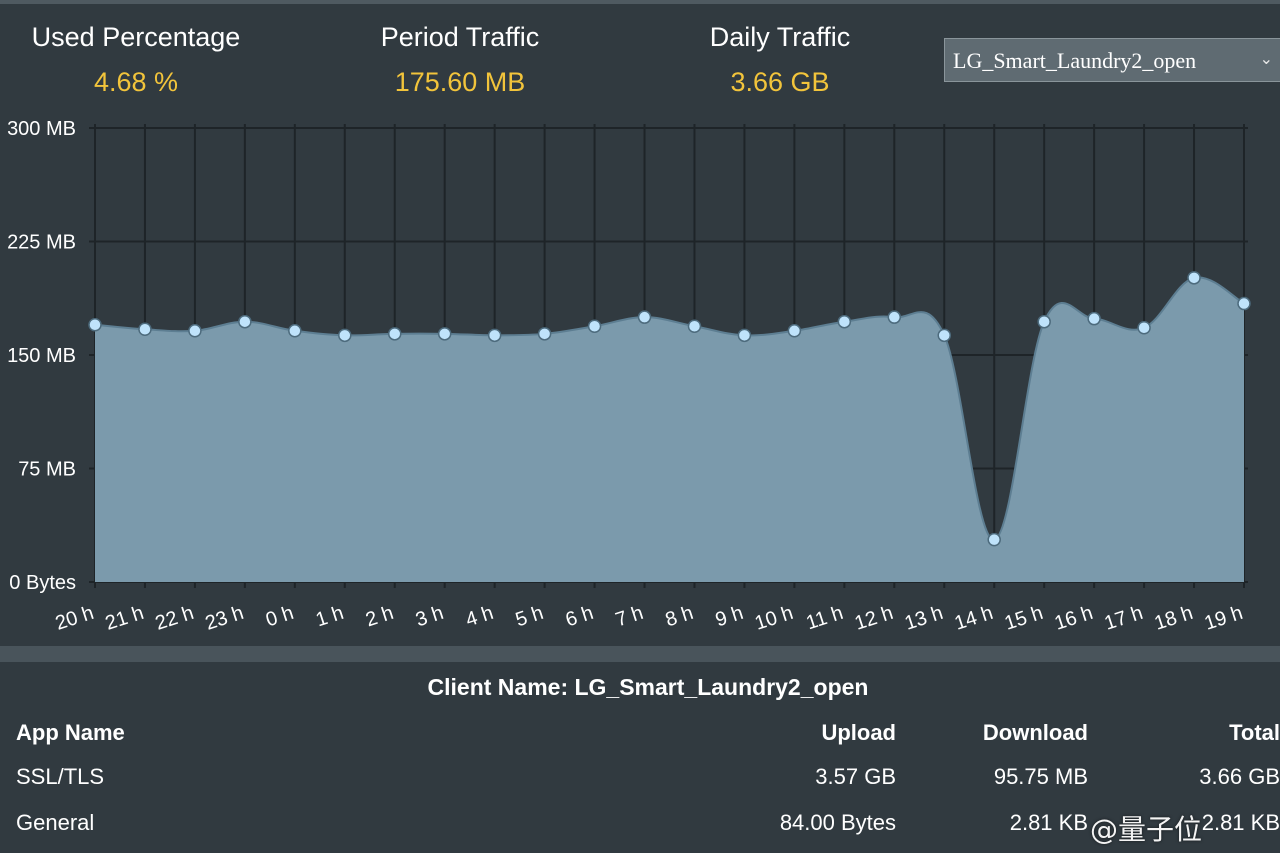 The height and width of the screenshot is (853, 1280). What do you see at coordinates (1146, 829) in the screenshot?
I see `watermark-text: @量子位` at bounding box center [1146, 829].